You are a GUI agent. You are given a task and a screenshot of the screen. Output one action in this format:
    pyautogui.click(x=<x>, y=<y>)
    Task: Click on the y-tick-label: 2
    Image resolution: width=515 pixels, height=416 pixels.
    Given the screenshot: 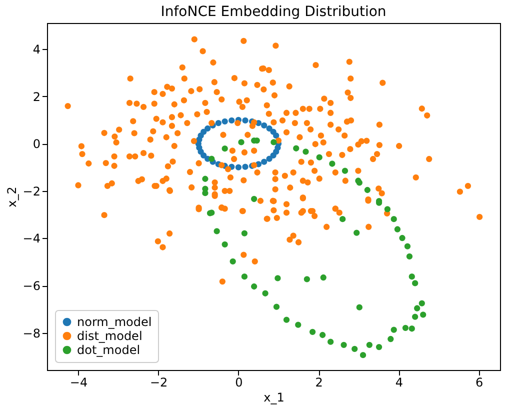 What is the action you would take?
    pyautogui.click(x=36, y=97)
    